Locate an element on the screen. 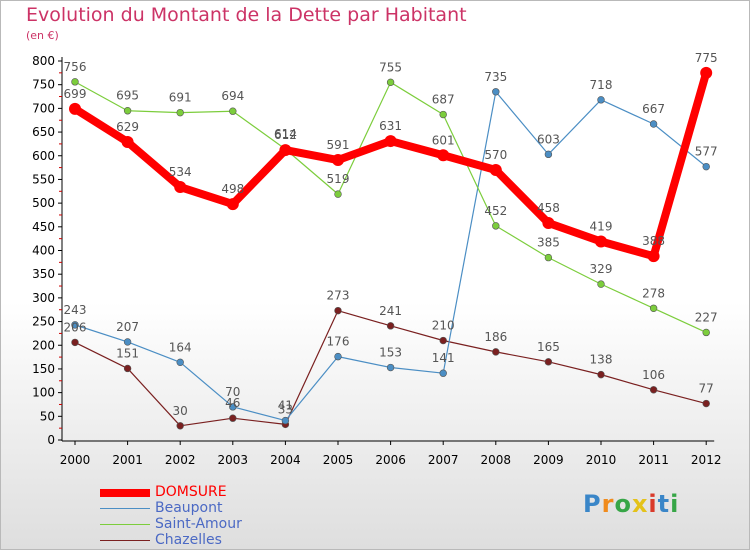  data-label: 385 is located at coordinates (548, 243).